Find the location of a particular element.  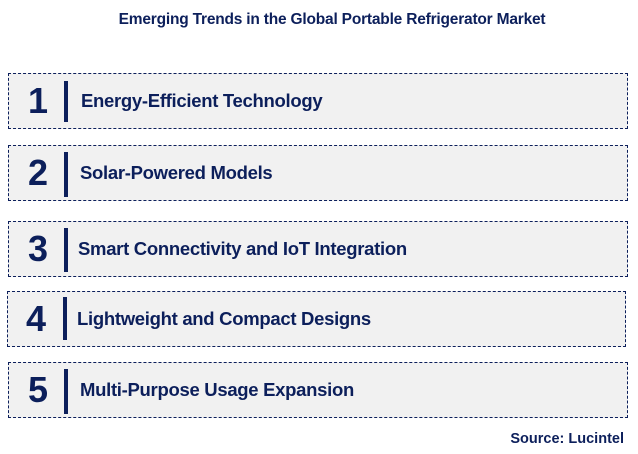

trend-item-4: 4 Lightweight and Compact Designs is located at coordinates (316, 319).